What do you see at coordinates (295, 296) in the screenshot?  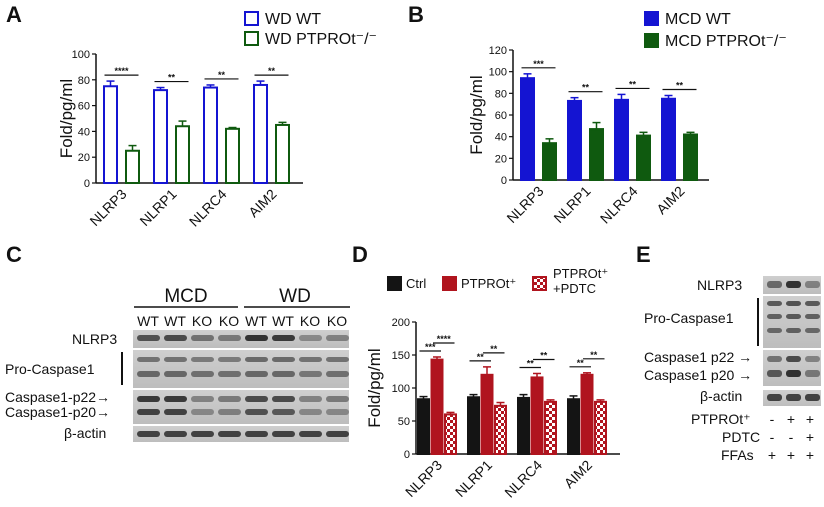 I see `group-label-wd: WD` at bounding box center [295, 296].